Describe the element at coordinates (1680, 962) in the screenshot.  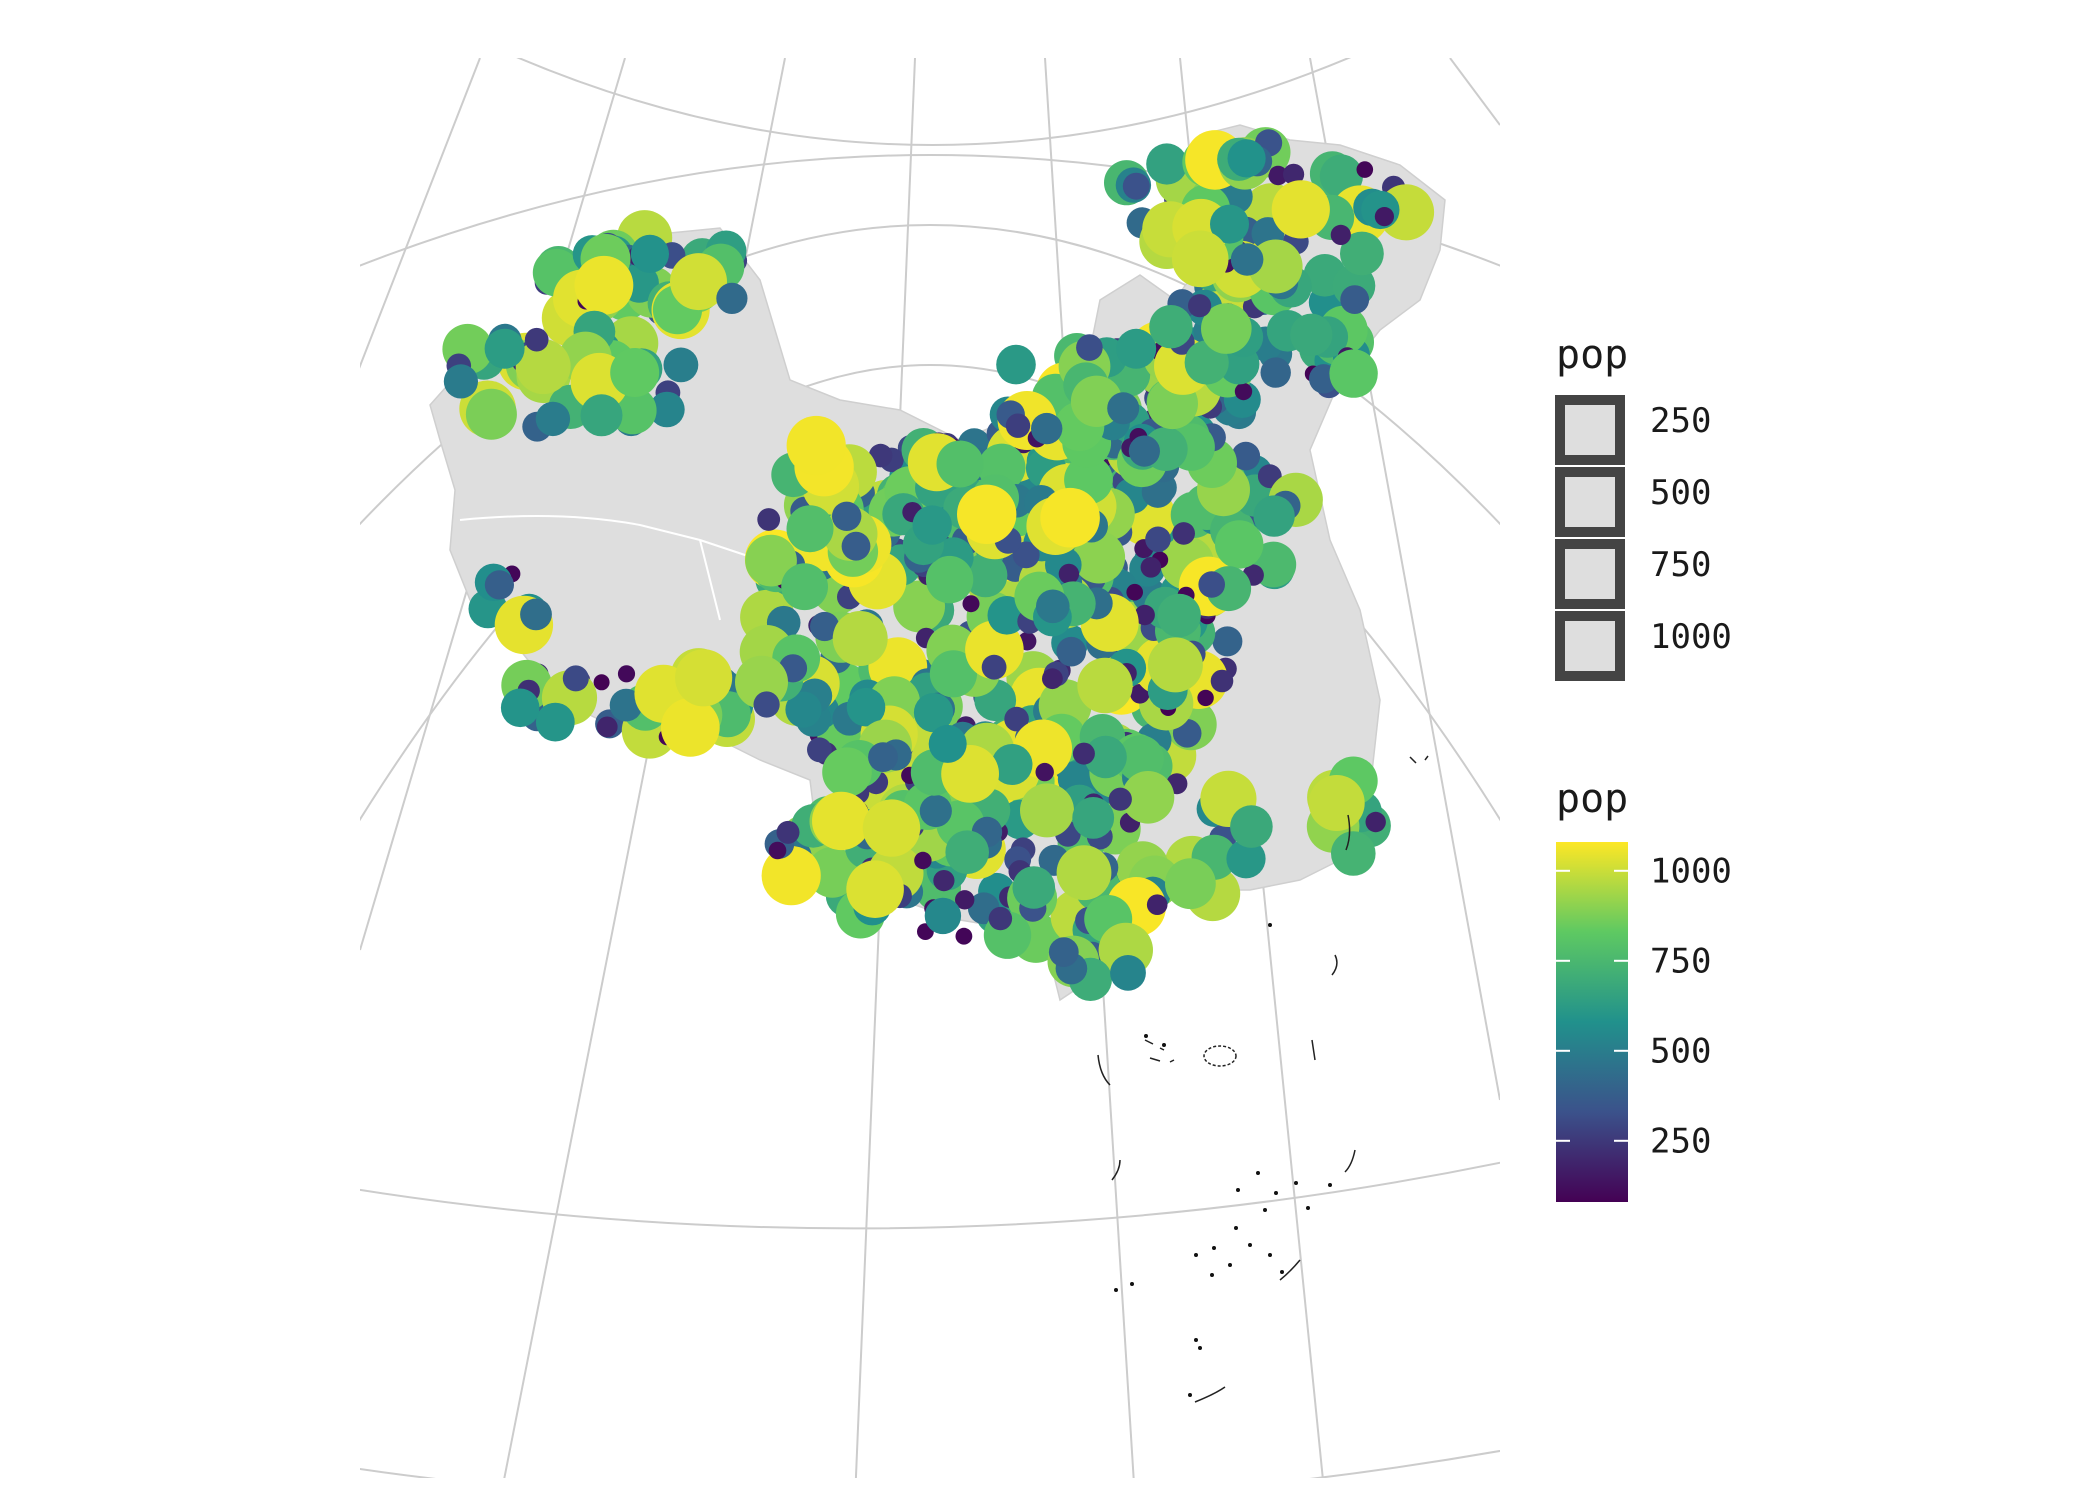
I see `color-legend-label: 750` at that location.